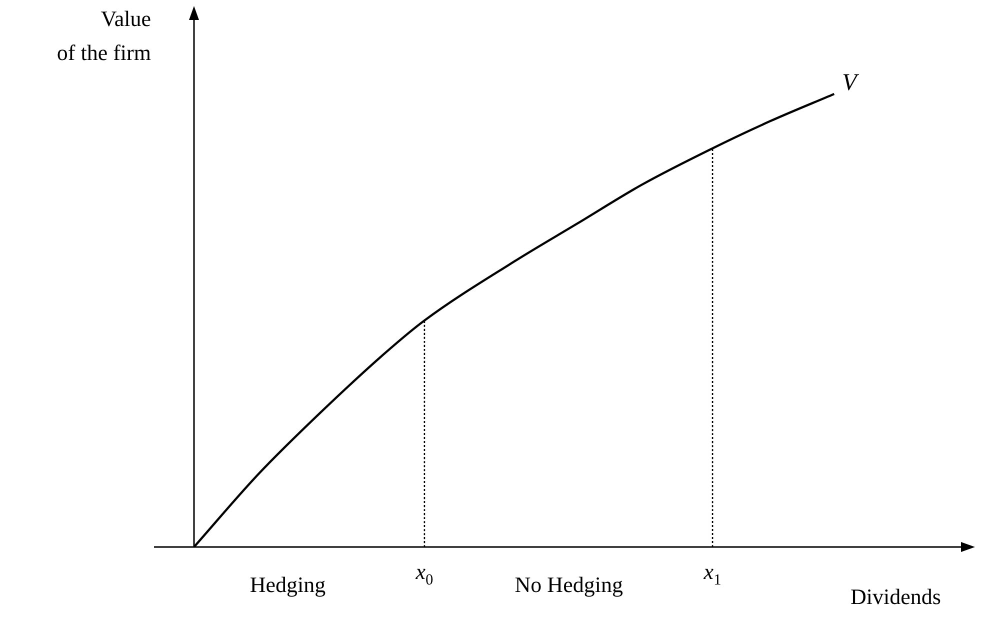 This screenshot has height=617, width=981. What do you see at coordinates (895, 597) in the screenshot?
I see `x-axis-title: Dividends` at bounding box center [895, 597].